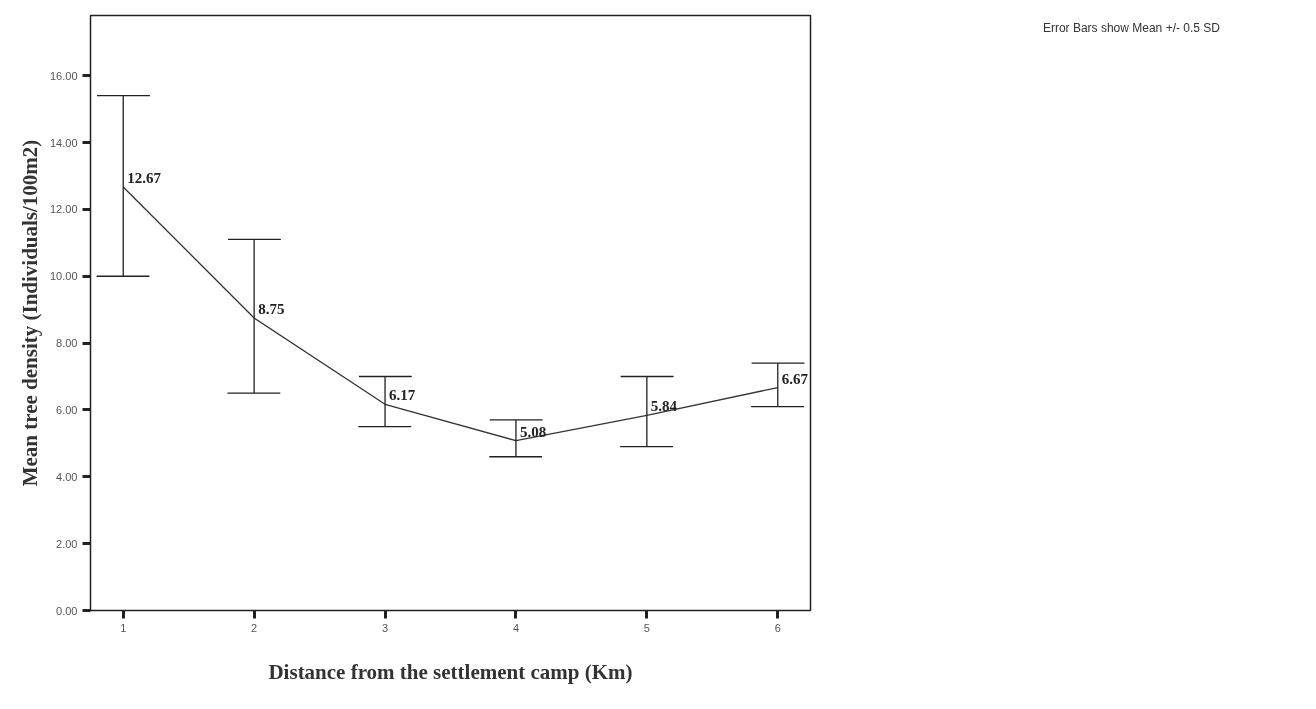  What do you see at coordinates (67, 343) in the screenshot?
I see `y-tick-label: 8.00` at bounding box center [67, 343].